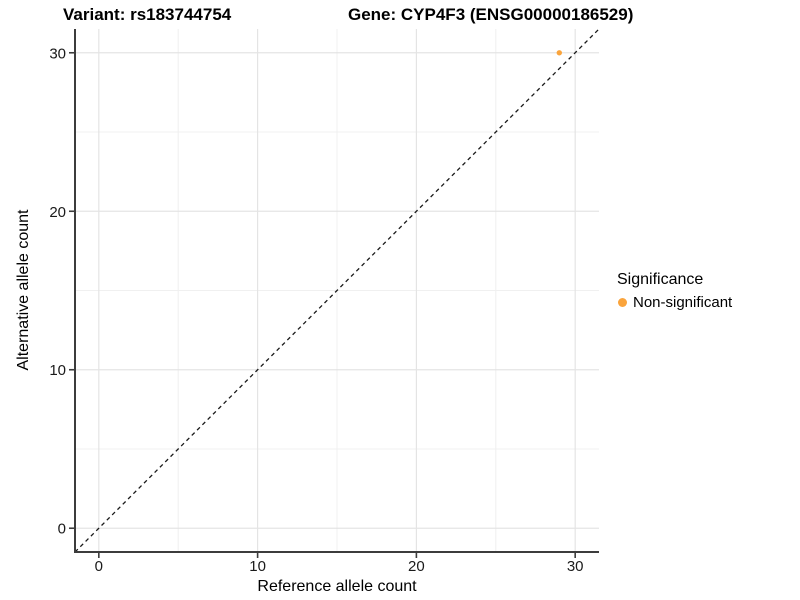  What do you see at coordinates (575, 566) in the screenshot?
I see `x-tick-label: 30` at bounding box center [575, 566].